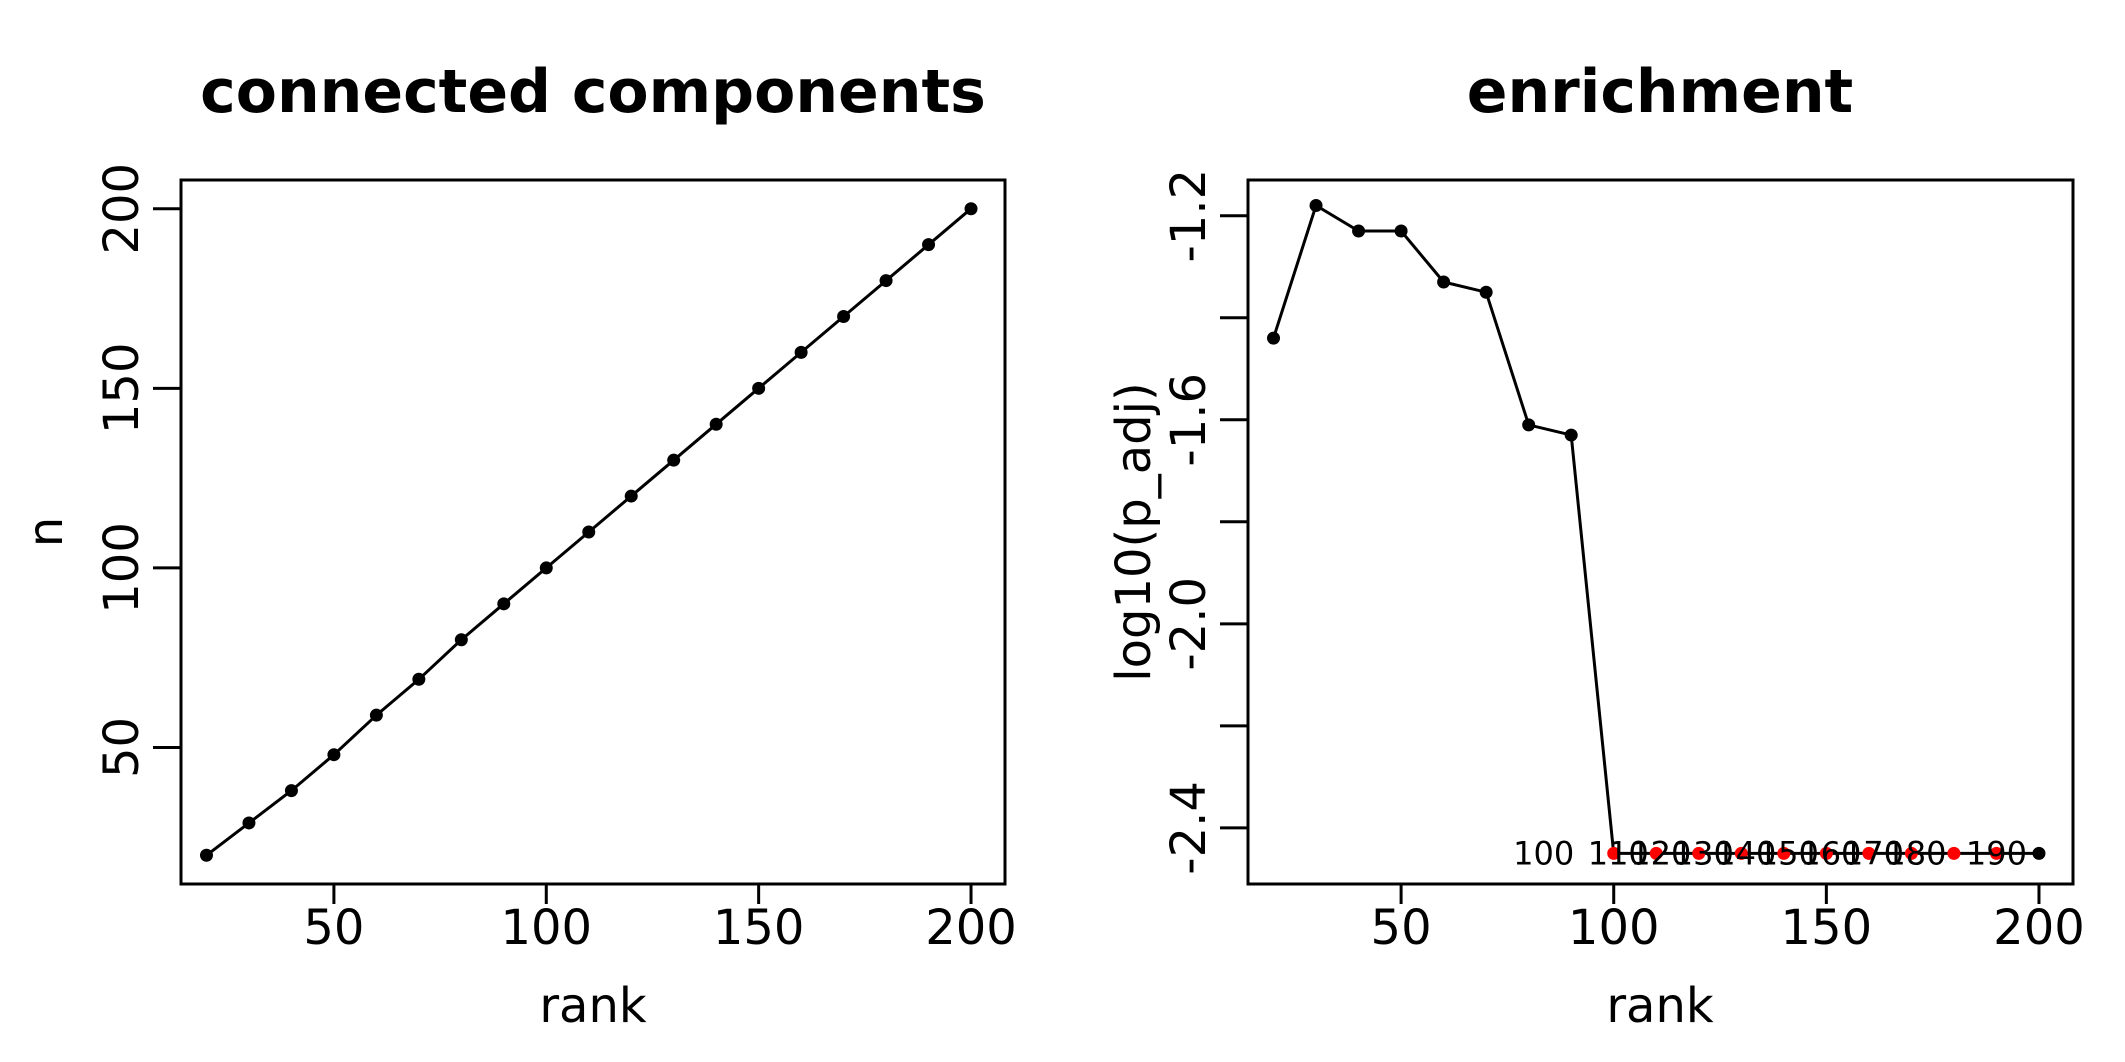 This screenshot has height=1062, width=2125. What do you see at coordinates (1189, 420) in the screenshot?
I see `y-tick-label: -1.6` at bounding box center [1189, 420].